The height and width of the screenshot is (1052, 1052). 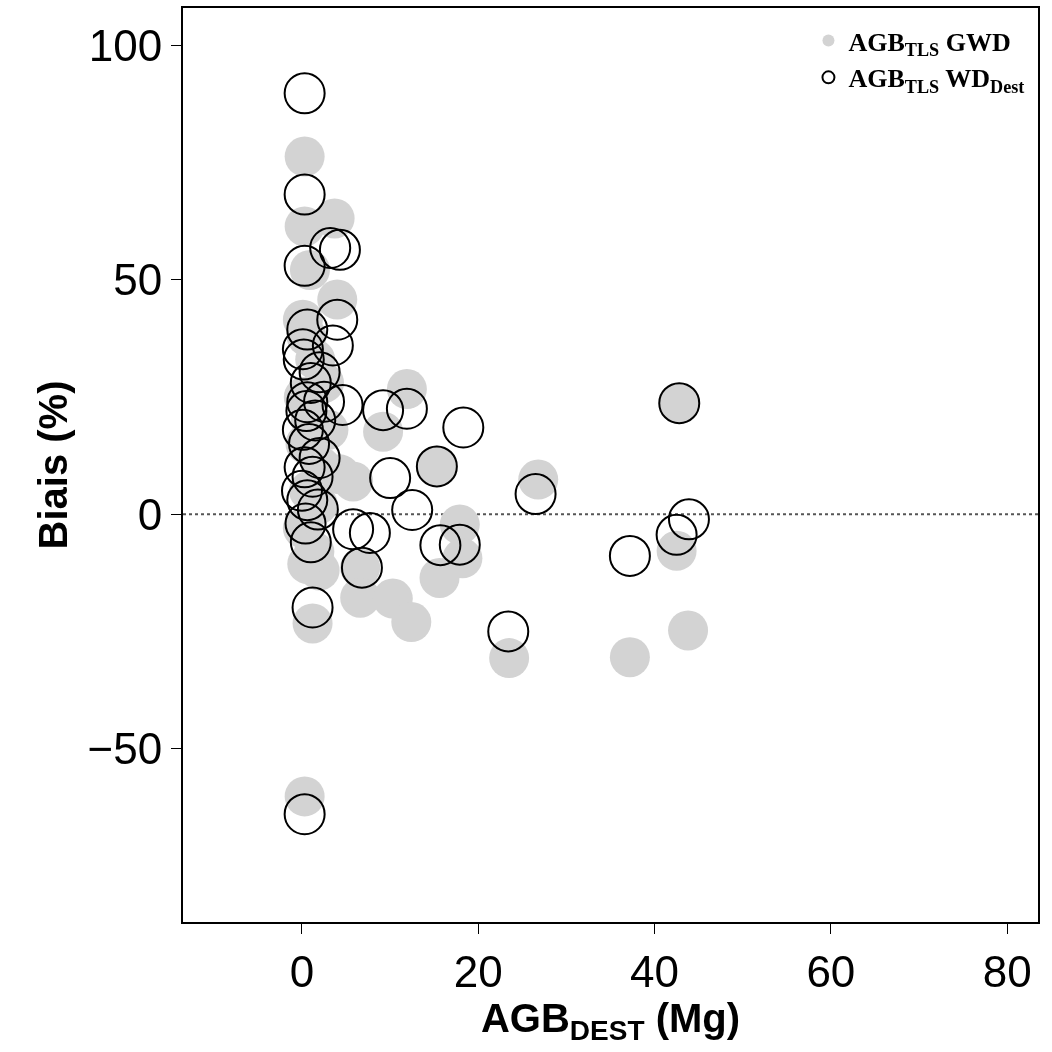 I want to click on legend-label: AGB$_{TLS}$ WD$_{Dest}$, so click(x=936, y=80).